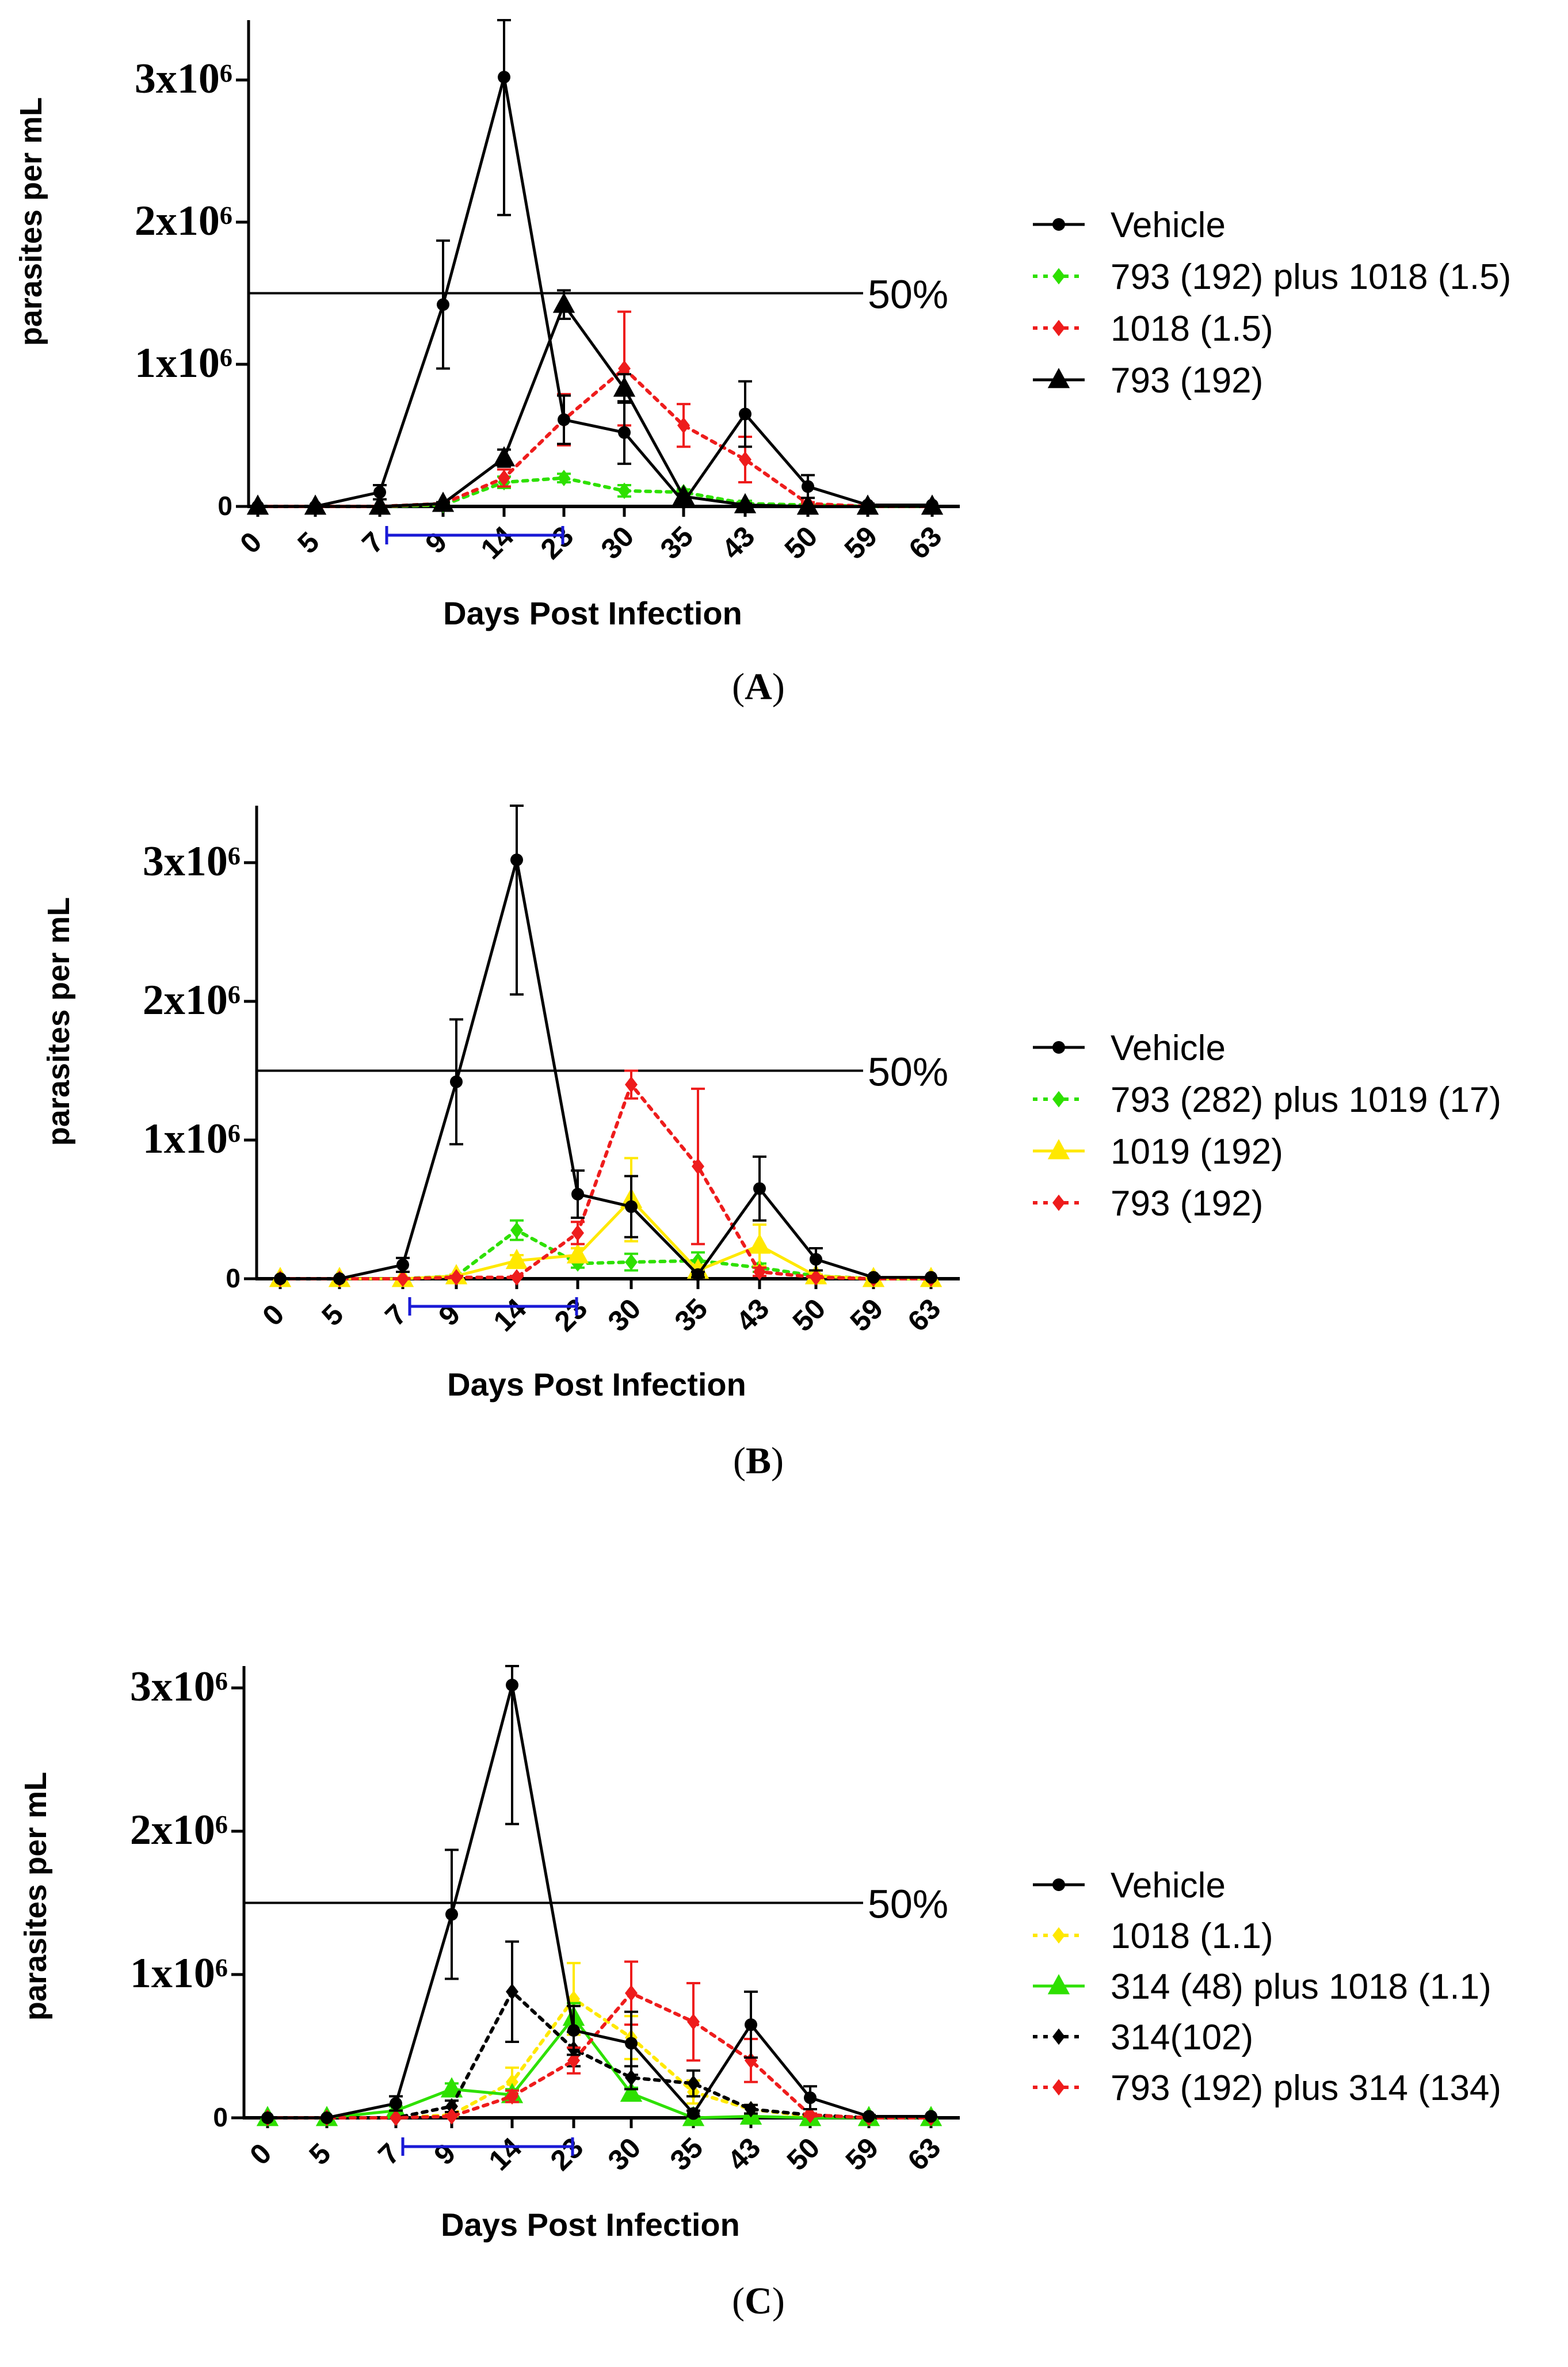 The image size is (1568, 2367). Describe the element at coordinates (220, 2117) in the screenshot. I see `y-tick-label: 0` at that location.